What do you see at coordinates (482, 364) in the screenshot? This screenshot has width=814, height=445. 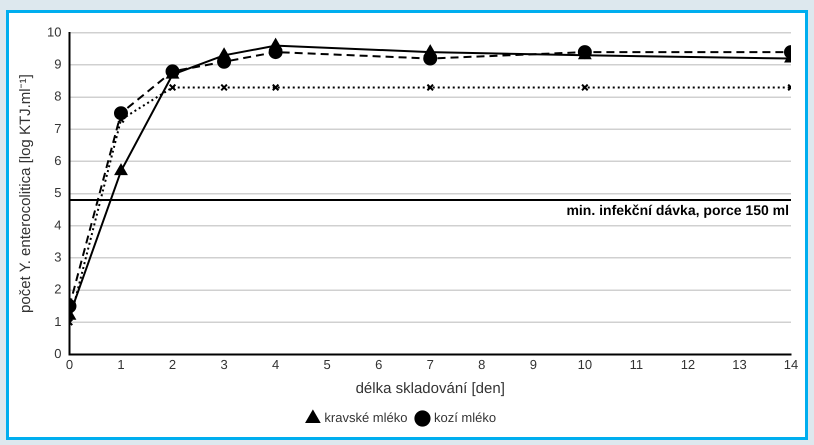 I see `x-tick-label: 8` at bounding box center [482, 364].